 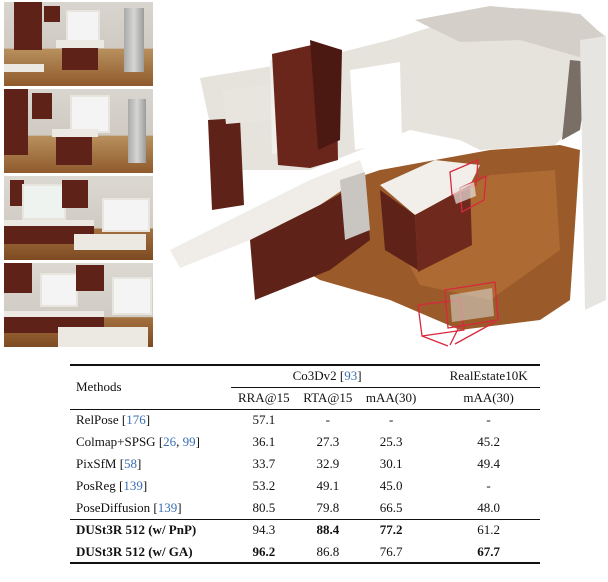 What do you see at coordinates (99, 387) in the screenshot?
I see `header-methods: Methods` at bounding box center [99, 387].